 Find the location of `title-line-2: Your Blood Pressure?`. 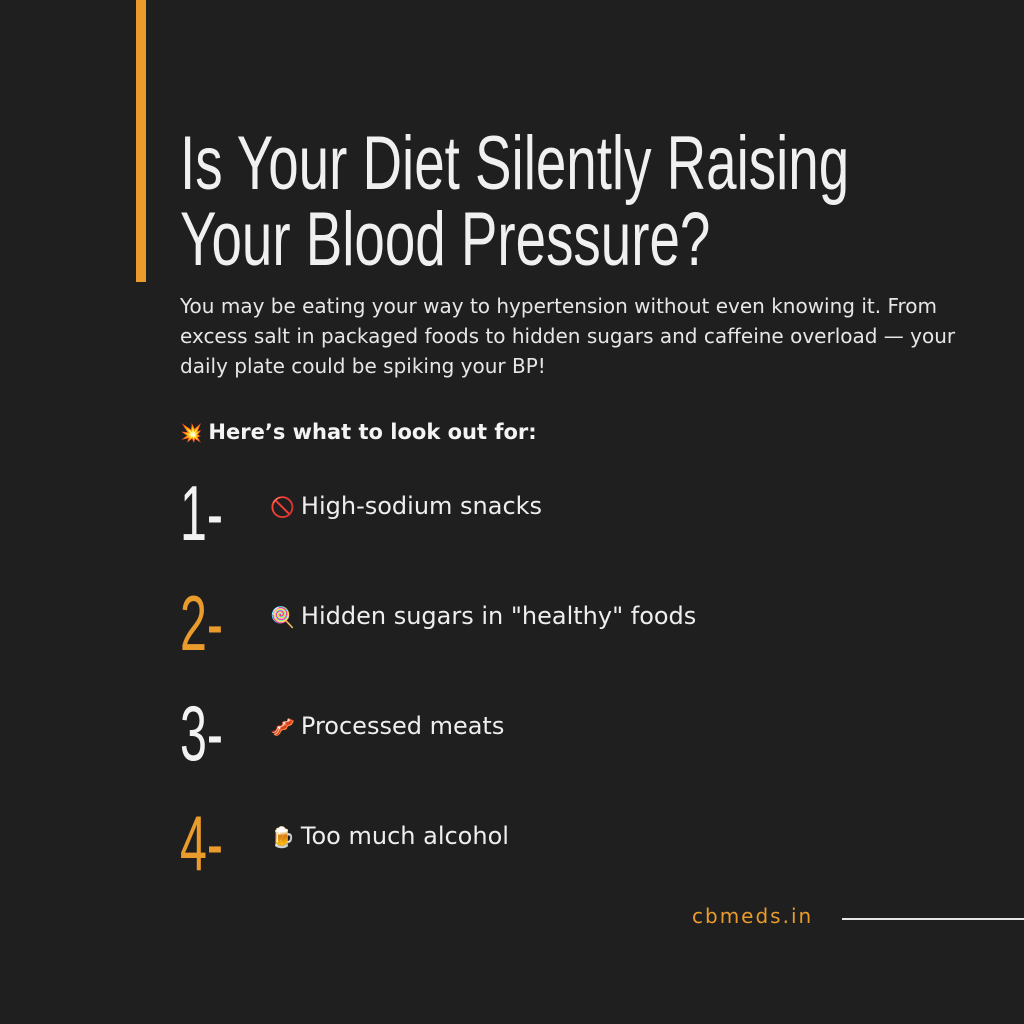

title-line-2: Your Blood Pressure? is located at coordinates (445, 239).